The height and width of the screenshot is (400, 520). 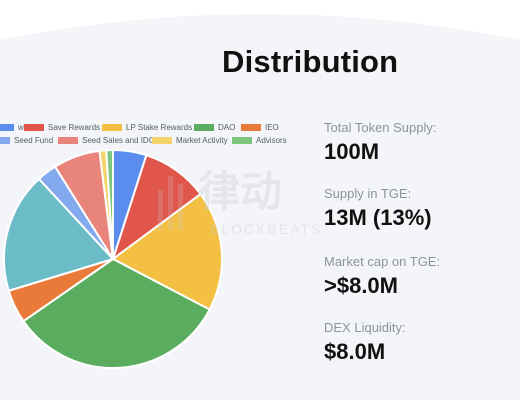 I want to click on legend-label: Advisors, so click(x=271, y=140).